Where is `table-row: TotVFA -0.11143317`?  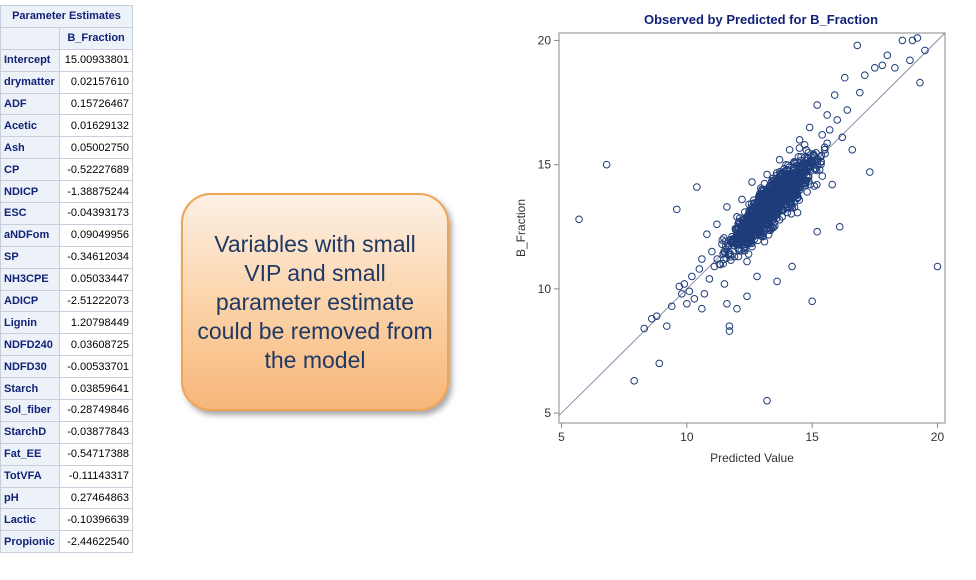 table-row: TotVFA -0.11143317 is located at coordinates (66, 476).